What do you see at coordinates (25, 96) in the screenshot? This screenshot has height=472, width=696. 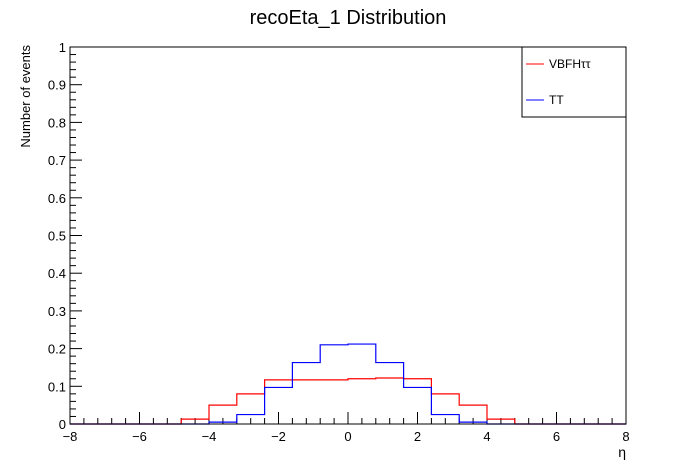 I see `y-axis-label: Number of events` at bounding box center [25, 96].